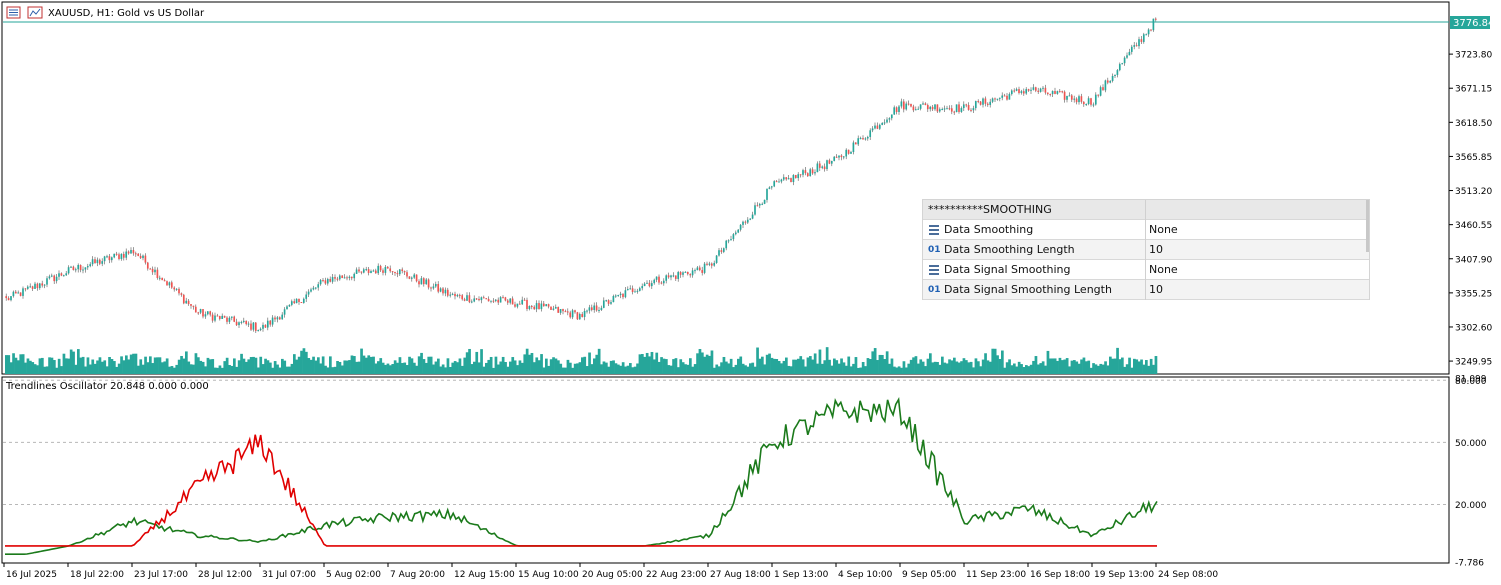  Describe the element at coordinates (1146, 290) in the screenshot. I see `input-row-data-signal-smoothing-length: 01 Data Signal Smoothing Length 10` at that location.